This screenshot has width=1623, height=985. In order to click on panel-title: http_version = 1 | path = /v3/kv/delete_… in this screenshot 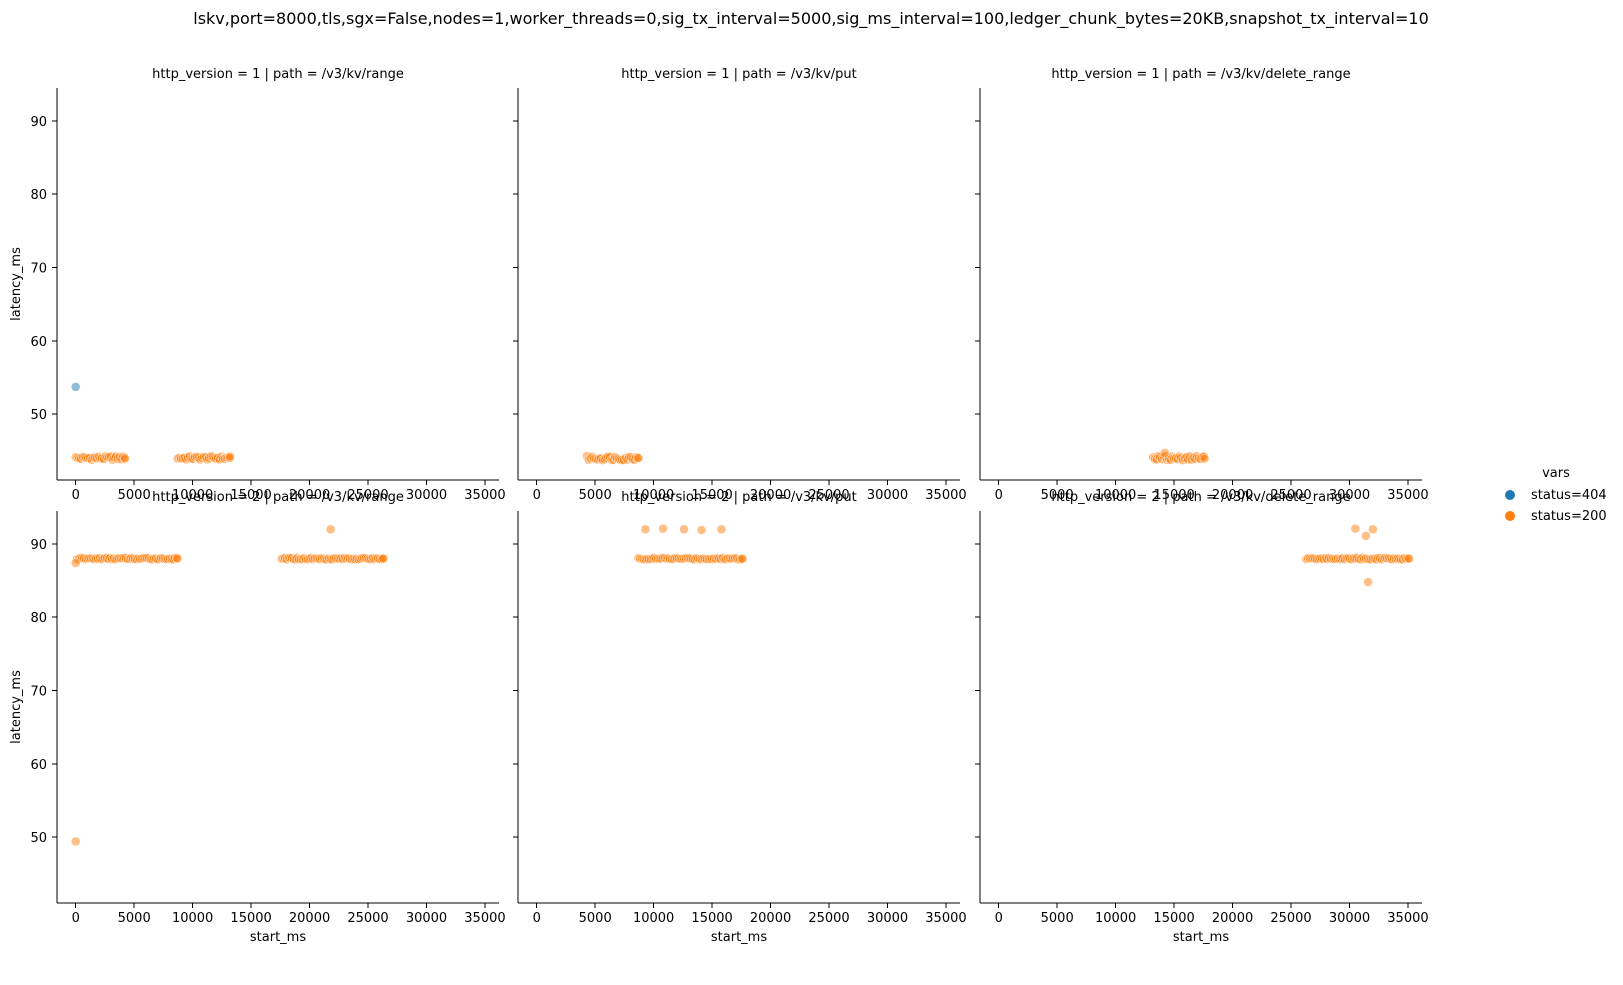, I will do `click(1200, 74)`.